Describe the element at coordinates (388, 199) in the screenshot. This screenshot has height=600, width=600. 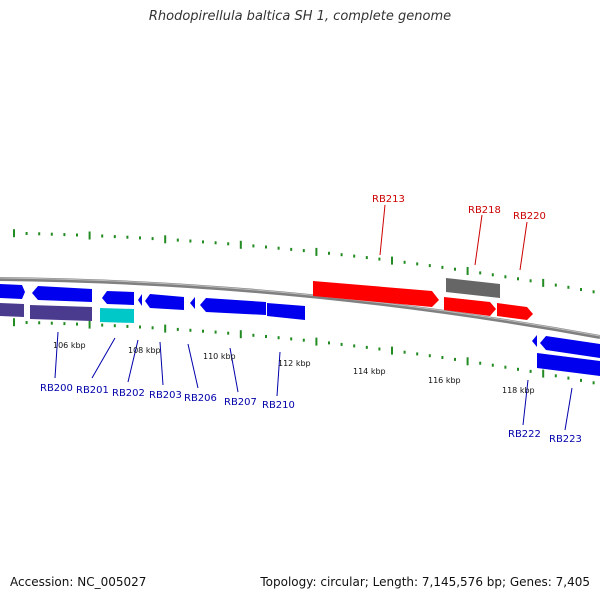
I see `gene-label-RB213: RB213` at that location.